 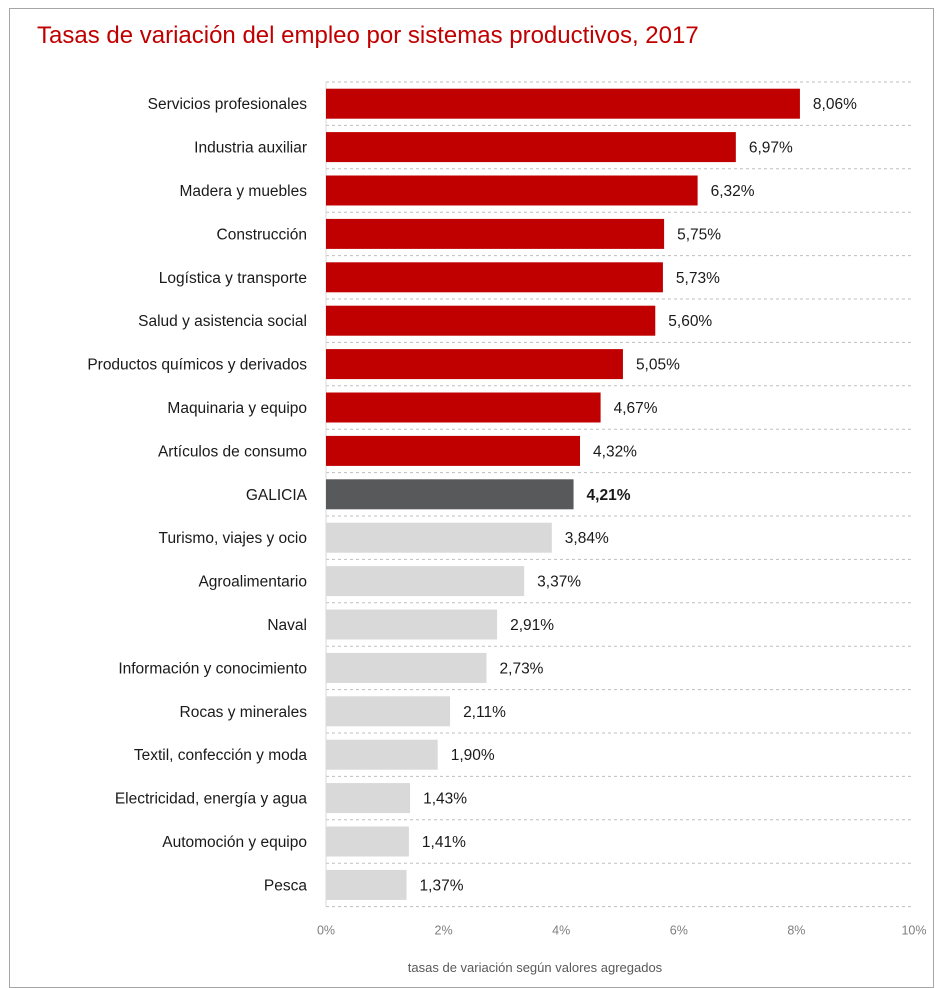 I want to click on x-tick-label: 2%, so click(x=444, y=931).